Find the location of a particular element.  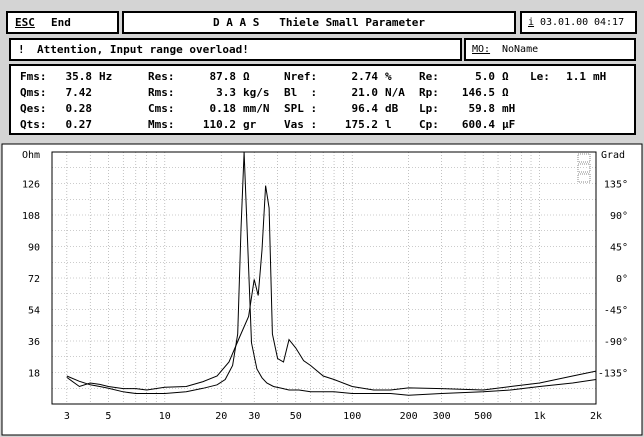

y-tick-label: 126 is located at coordinates (31, 185).